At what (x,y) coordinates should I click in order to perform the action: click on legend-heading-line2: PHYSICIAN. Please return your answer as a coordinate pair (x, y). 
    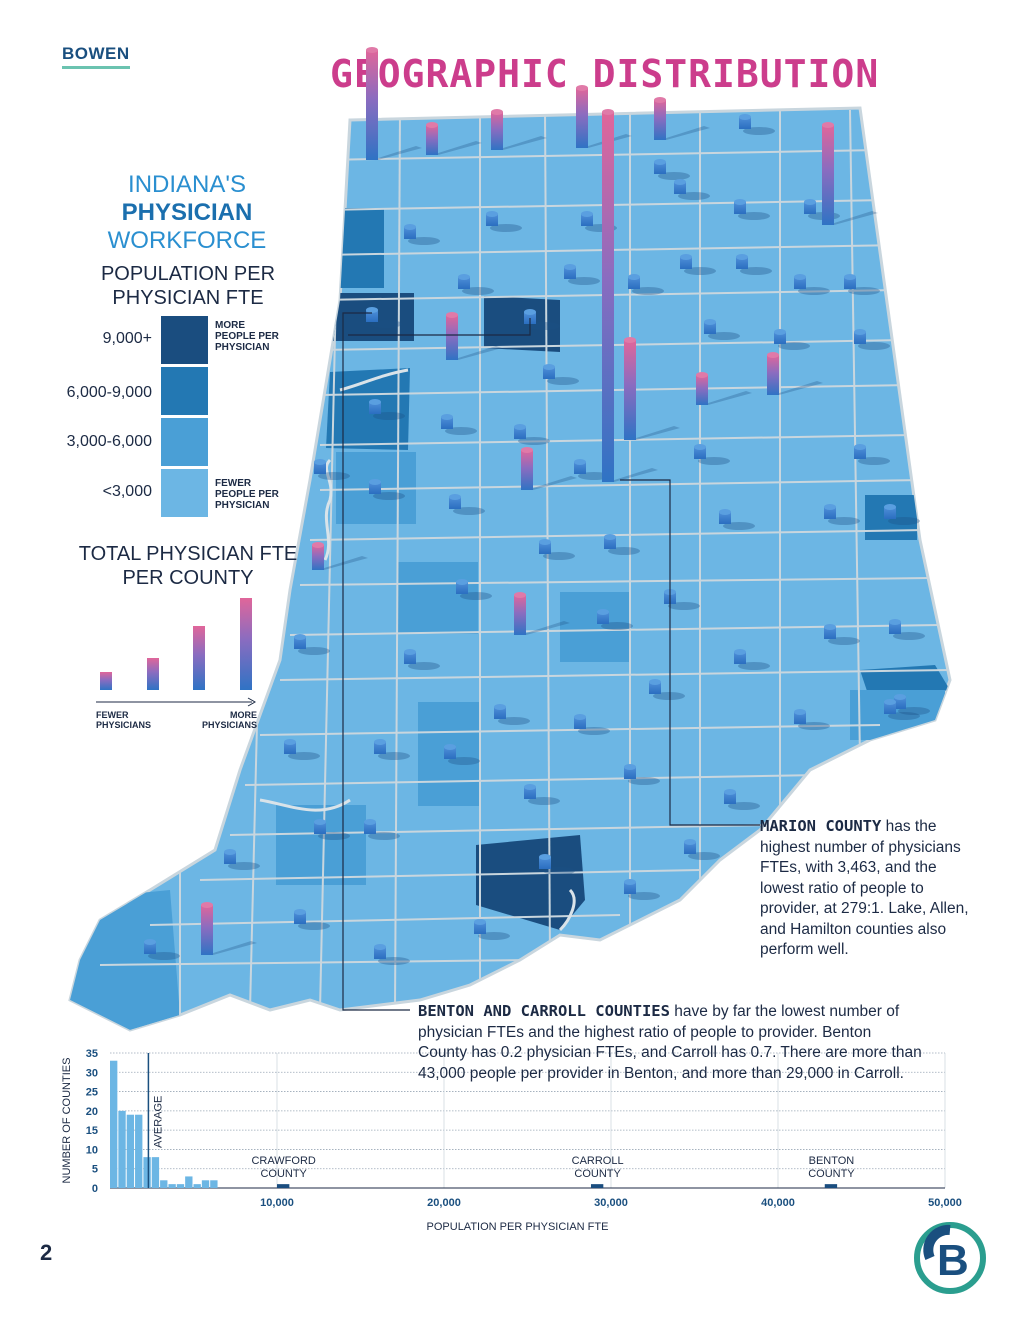
    Looking at the image, I should click on (187, 212).